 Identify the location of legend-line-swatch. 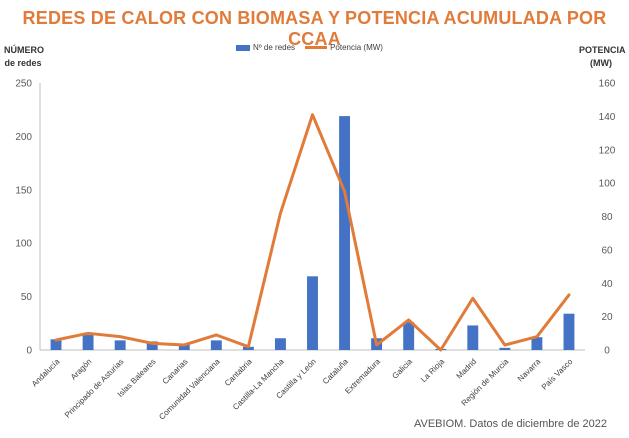
(316, 47).